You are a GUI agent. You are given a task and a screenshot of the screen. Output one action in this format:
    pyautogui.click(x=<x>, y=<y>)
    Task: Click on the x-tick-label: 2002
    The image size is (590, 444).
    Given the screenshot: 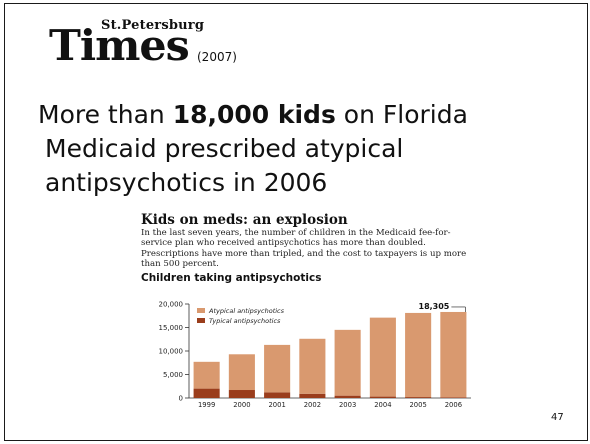 What is the action you would take?
    pyautogui.click(x=312, y=405)
    